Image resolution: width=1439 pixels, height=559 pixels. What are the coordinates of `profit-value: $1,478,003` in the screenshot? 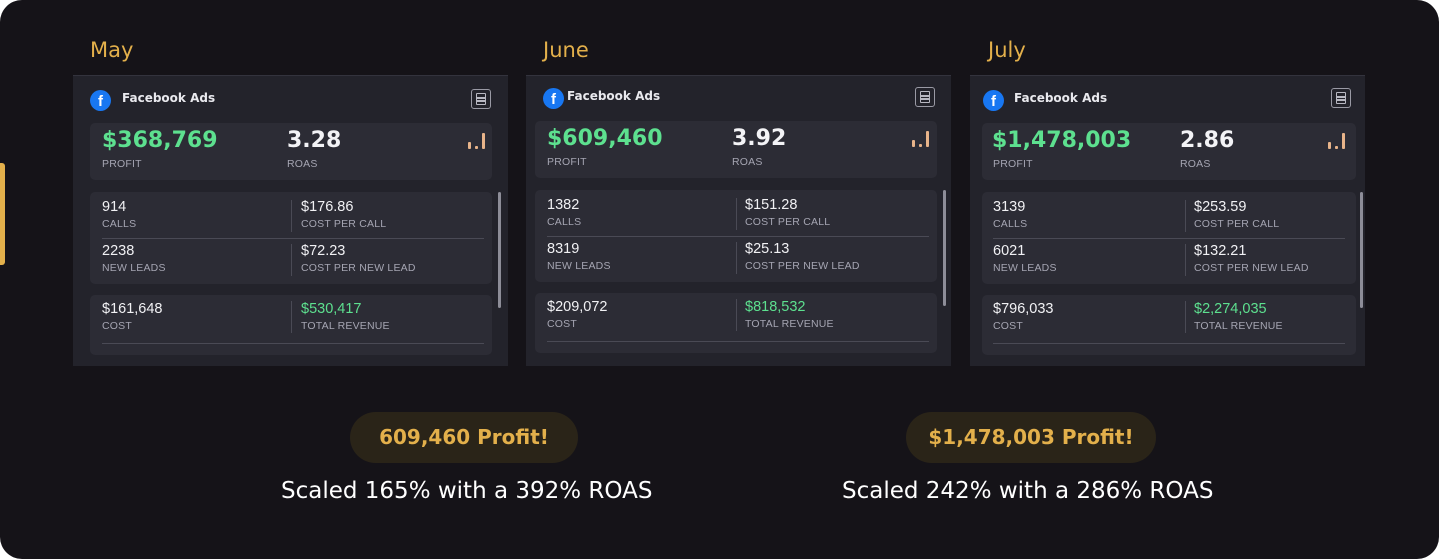 It's located at (1062, 140).